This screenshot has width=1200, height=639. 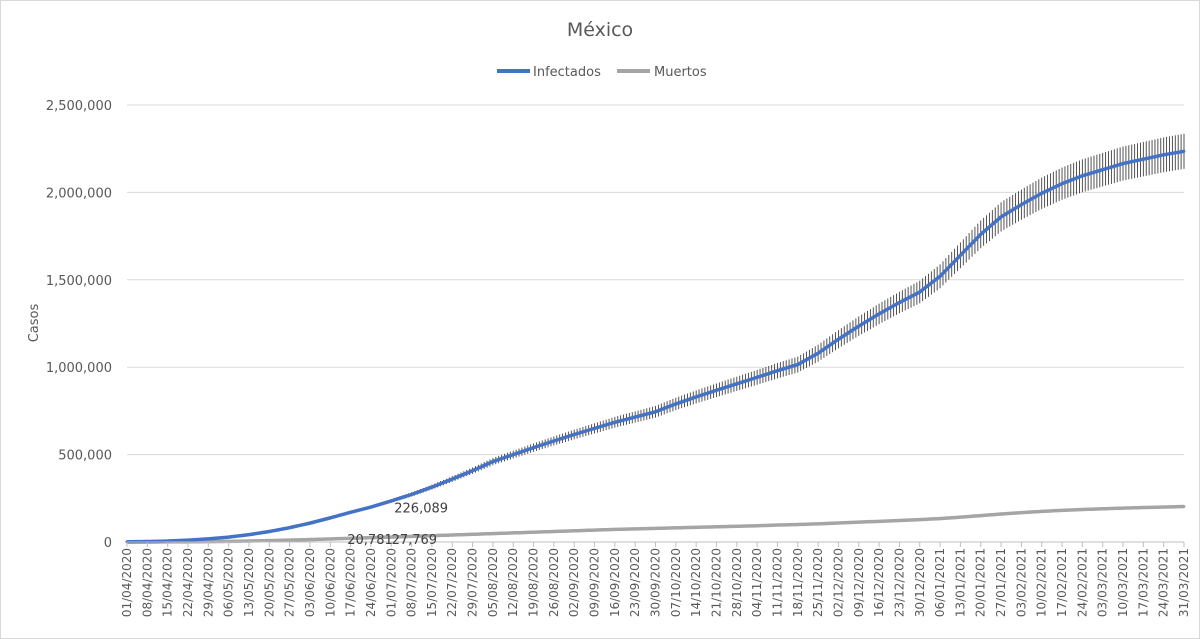 What do you see at coordinates (1143, 582) in the screenshot?
I see `x-tick-label: 17/03/2021` at bounding box center [1143, 582].